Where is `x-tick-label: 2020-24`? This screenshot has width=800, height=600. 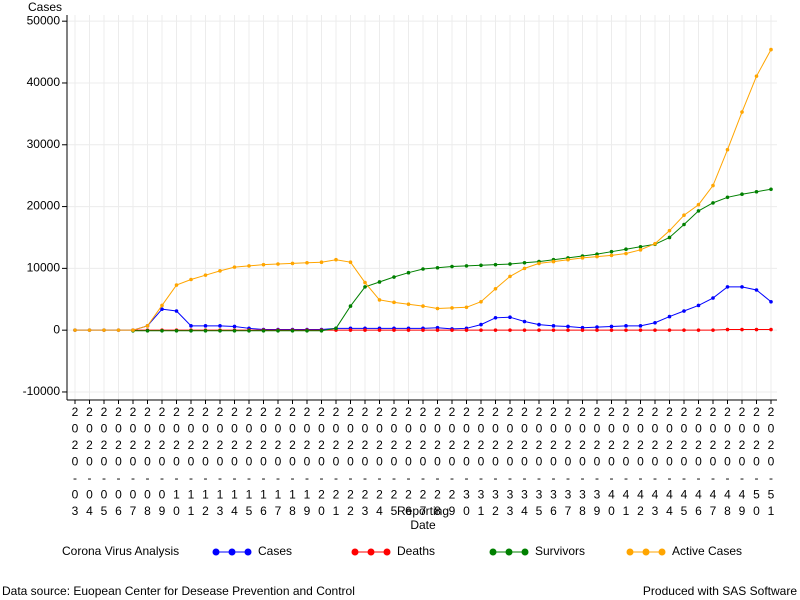
x-tick-label: 2020-24 is located at coordinates (380, 463).